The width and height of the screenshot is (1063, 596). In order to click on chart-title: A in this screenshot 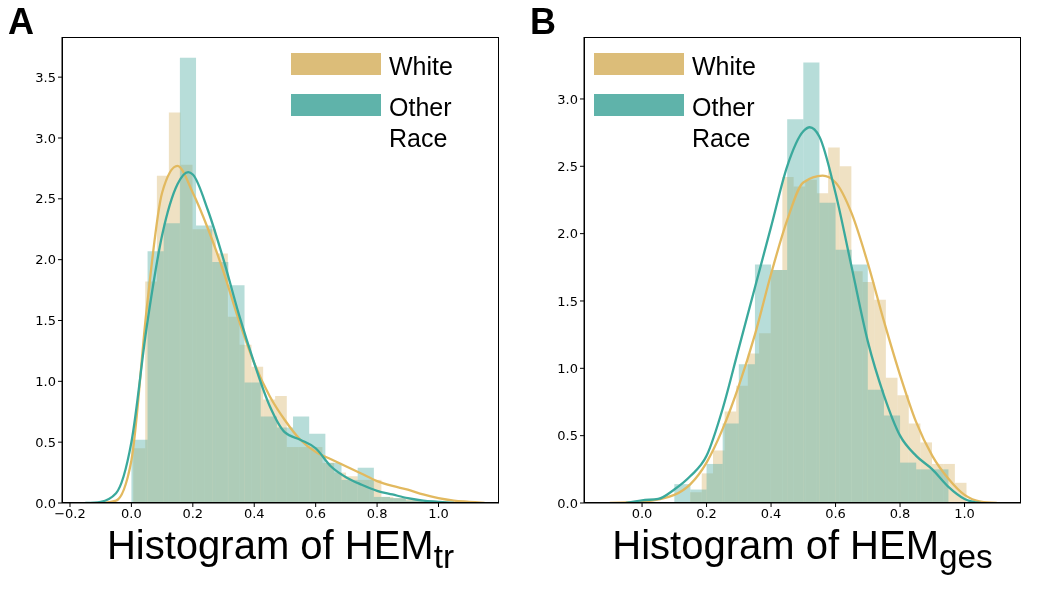, I will do `click(21, 21)`.